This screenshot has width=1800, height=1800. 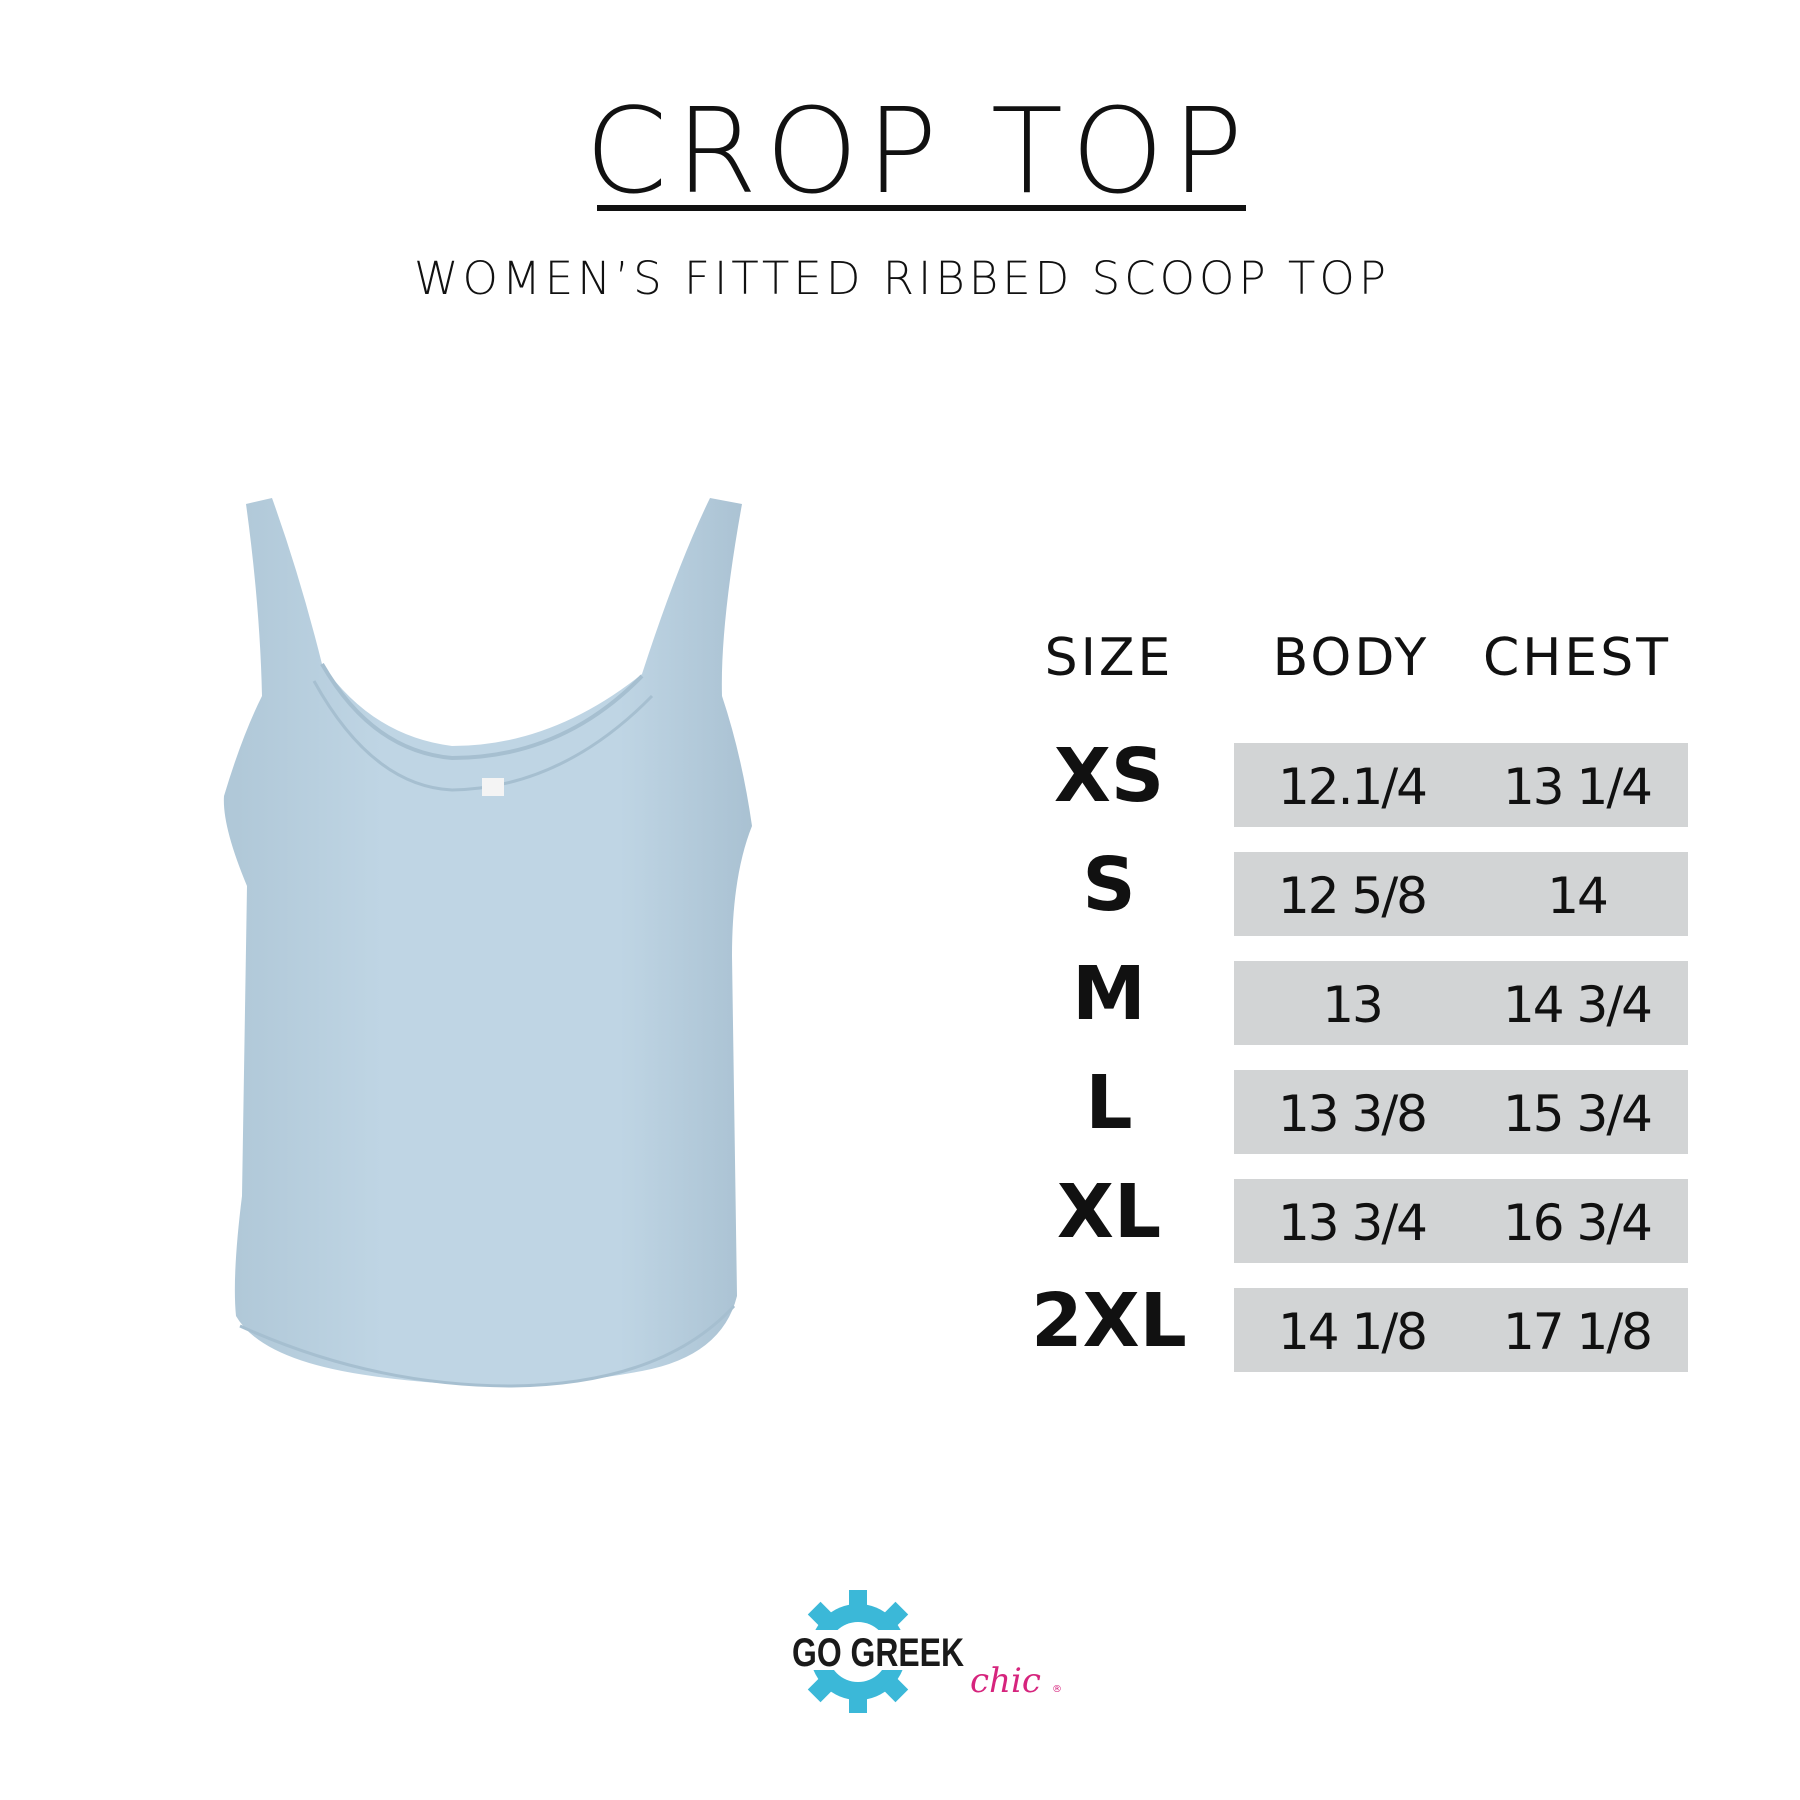 What do you see at coordinates (1109, 994) in the screenshot?
I see `size-label: M` at bounding box center [1109, 994].